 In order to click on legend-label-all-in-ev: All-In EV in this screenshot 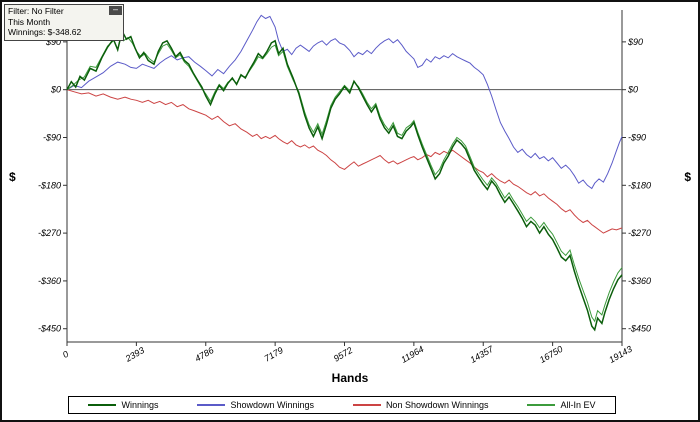, I will do `click(578, 405)`.